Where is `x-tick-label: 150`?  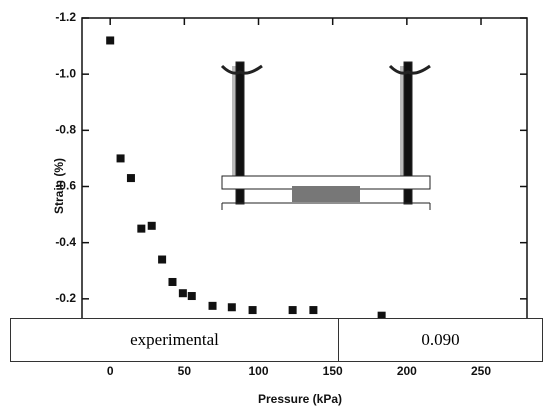 x-tick-label: 150 is located at coordinates (333, 371).